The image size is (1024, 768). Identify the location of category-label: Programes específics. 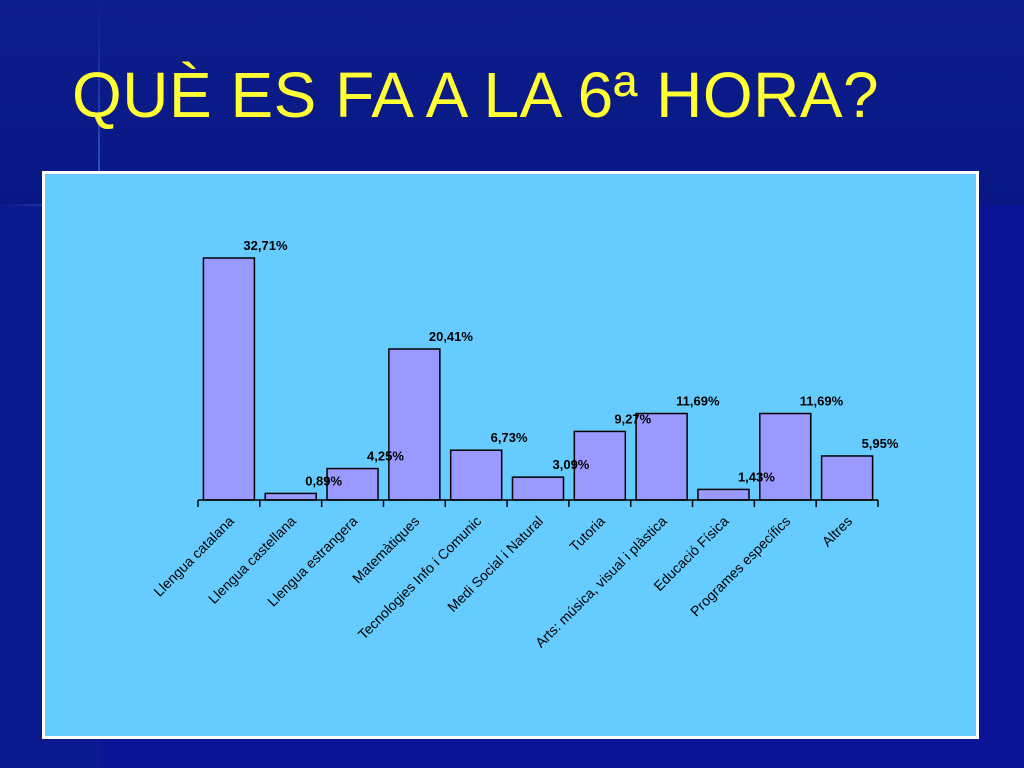
(740, 566).